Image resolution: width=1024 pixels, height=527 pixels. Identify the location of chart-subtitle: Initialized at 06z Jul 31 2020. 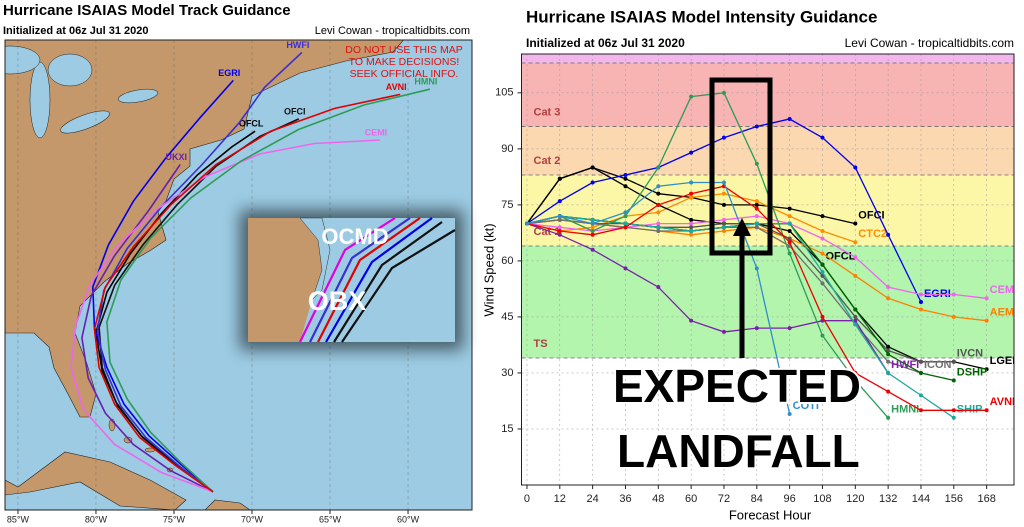
(605, 43).